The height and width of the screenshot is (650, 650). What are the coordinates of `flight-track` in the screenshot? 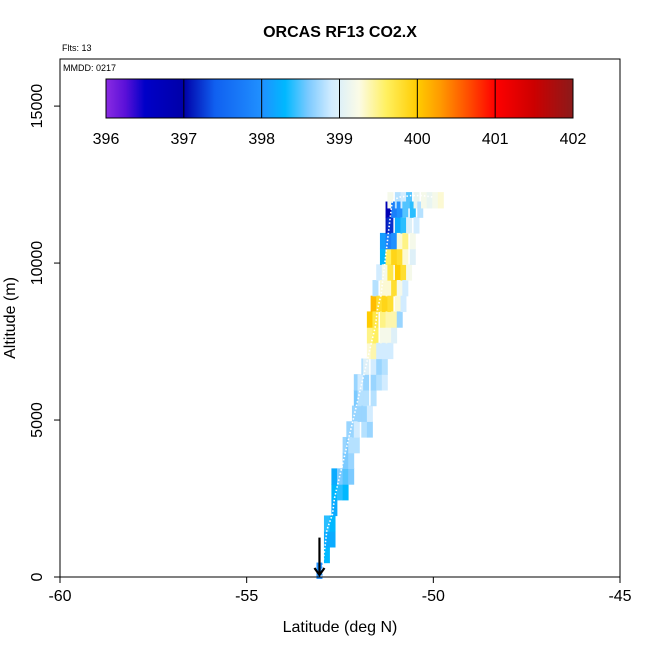 It's located at (373, 386).